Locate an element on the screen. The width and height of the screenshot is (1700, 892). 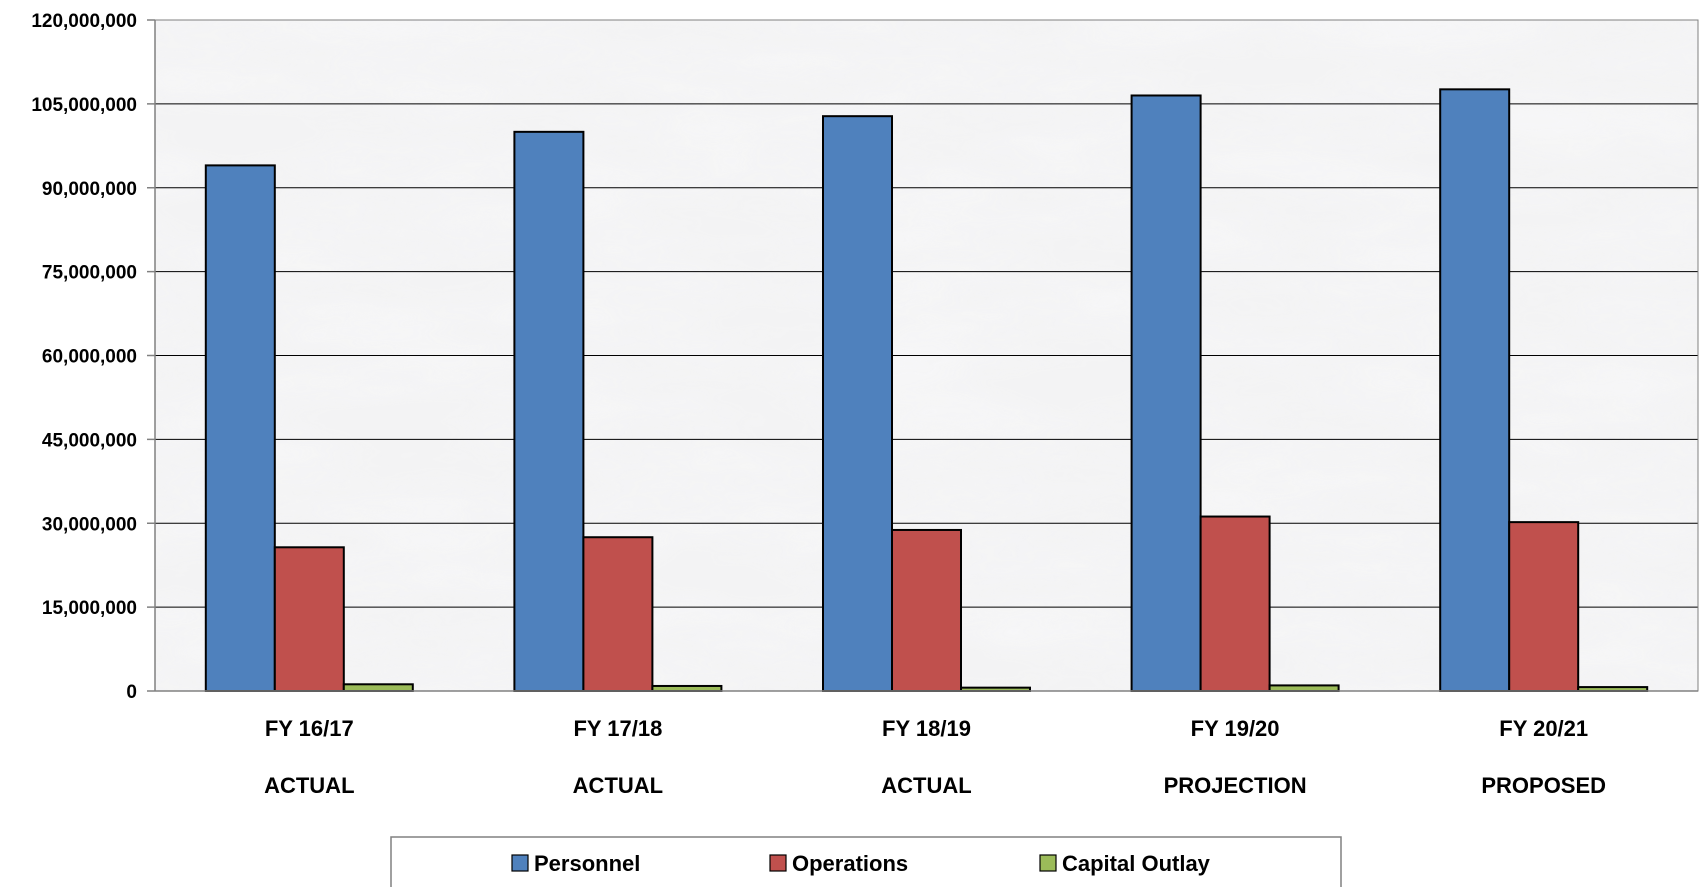
legend-label: Personnel is located at coordinates (587, 863).